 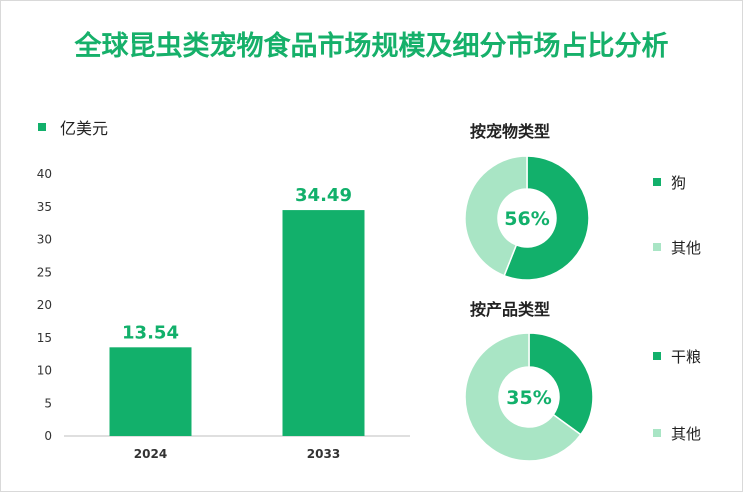 I want to click on bar-legend-label: 亿美元, so click(x=84, y=128).